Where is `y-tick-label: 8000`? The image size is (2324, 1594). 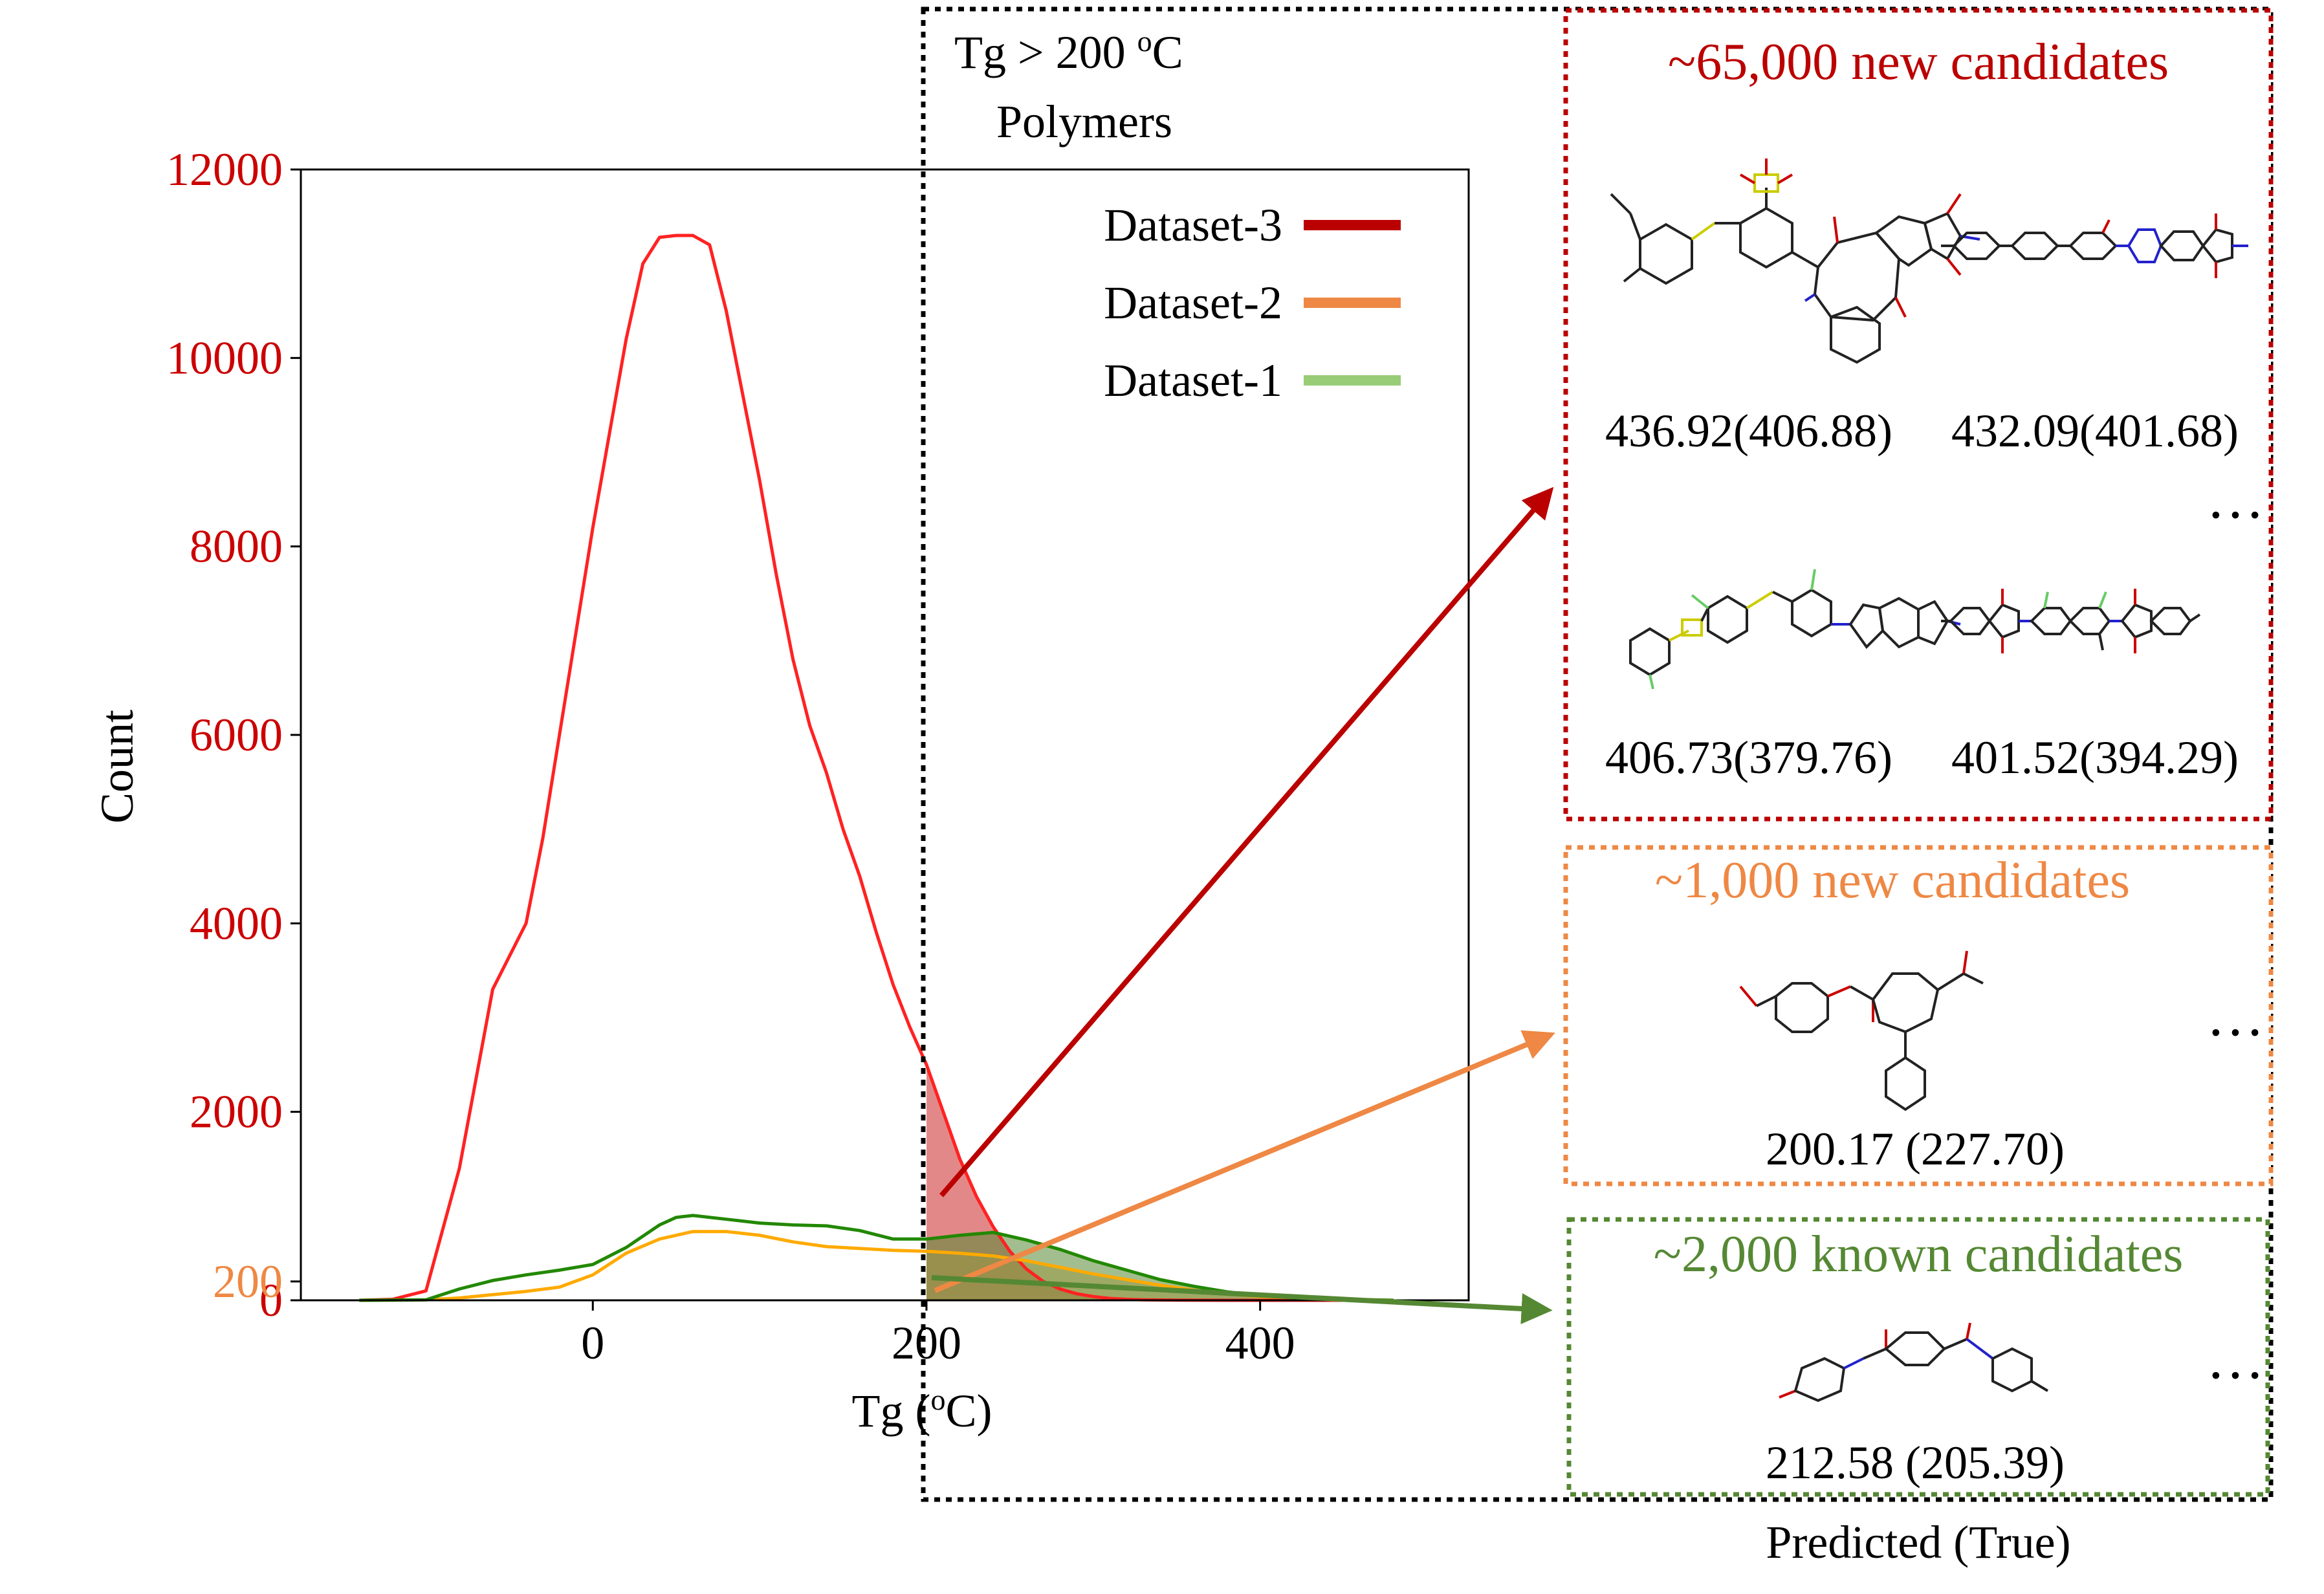 y-tick-label: 8000 is located at coordinates (237, 547).